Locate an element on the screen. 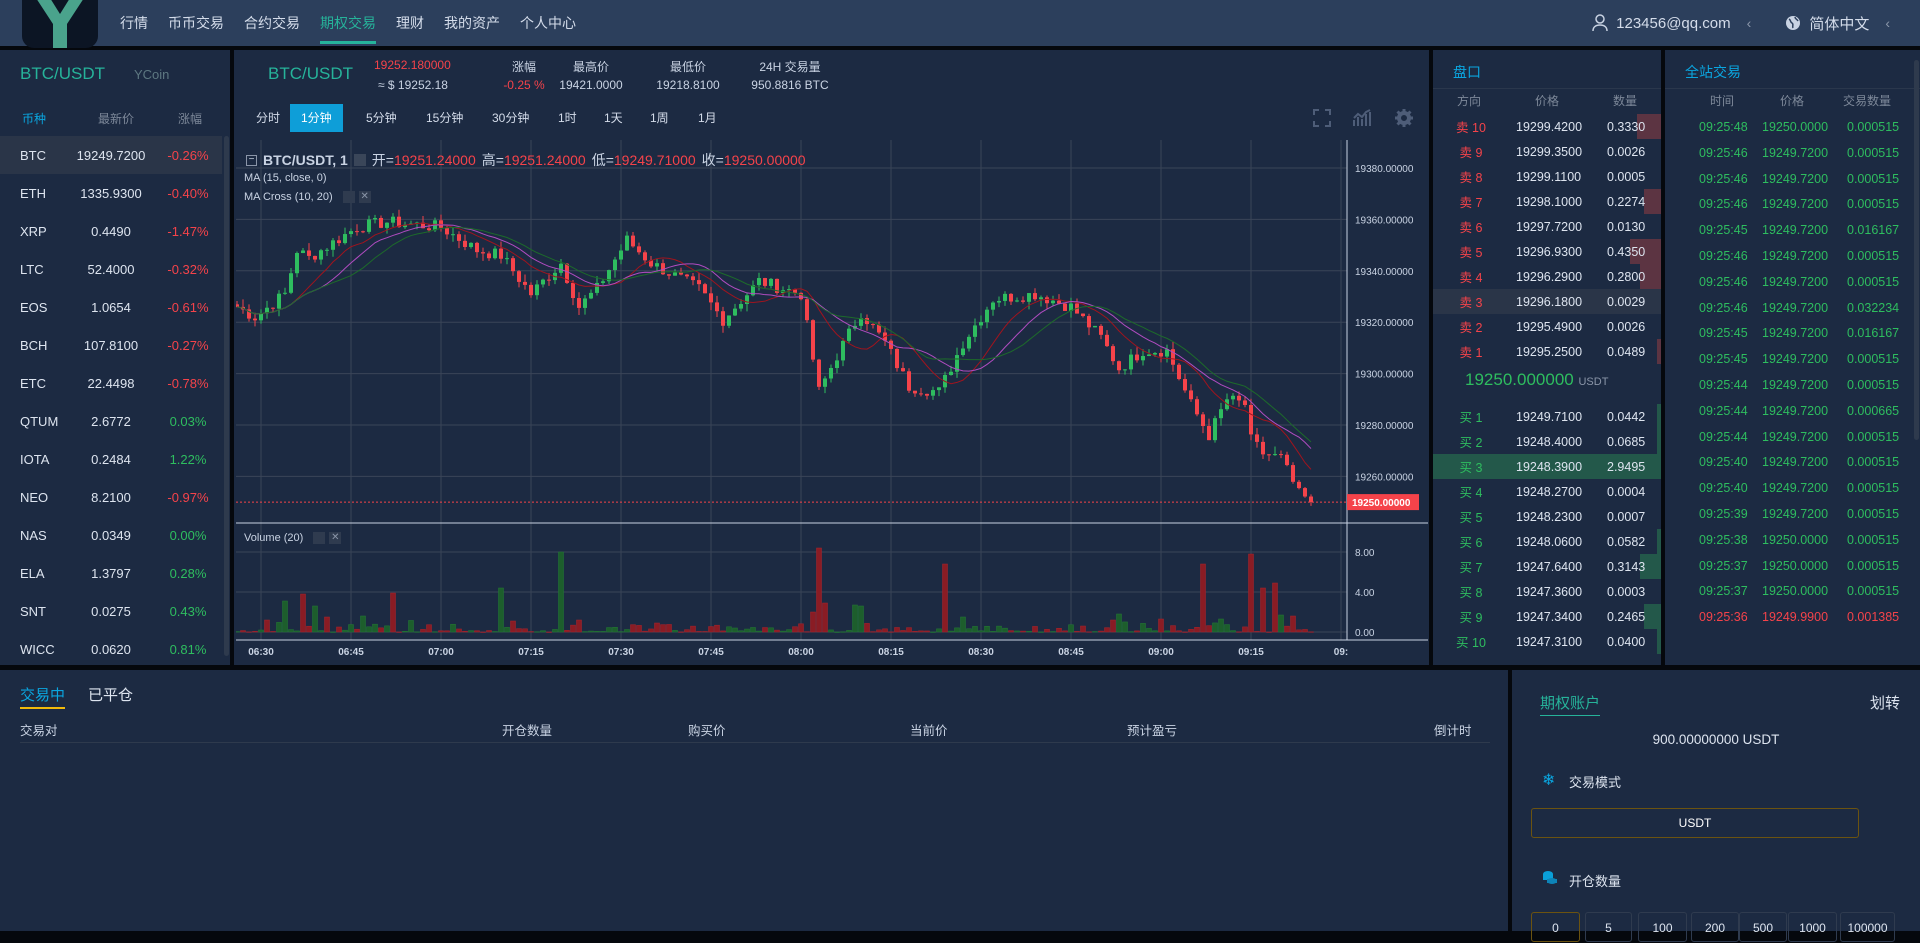  market-row: IOTA 0.2484 1.22% is located at coordinates (111, 459).